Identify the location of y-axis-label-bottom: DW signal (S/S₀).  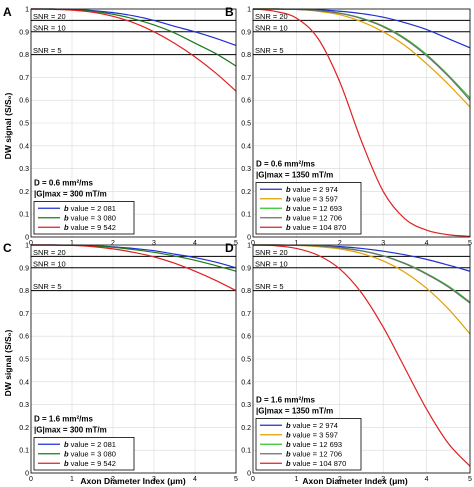
(8, 363).